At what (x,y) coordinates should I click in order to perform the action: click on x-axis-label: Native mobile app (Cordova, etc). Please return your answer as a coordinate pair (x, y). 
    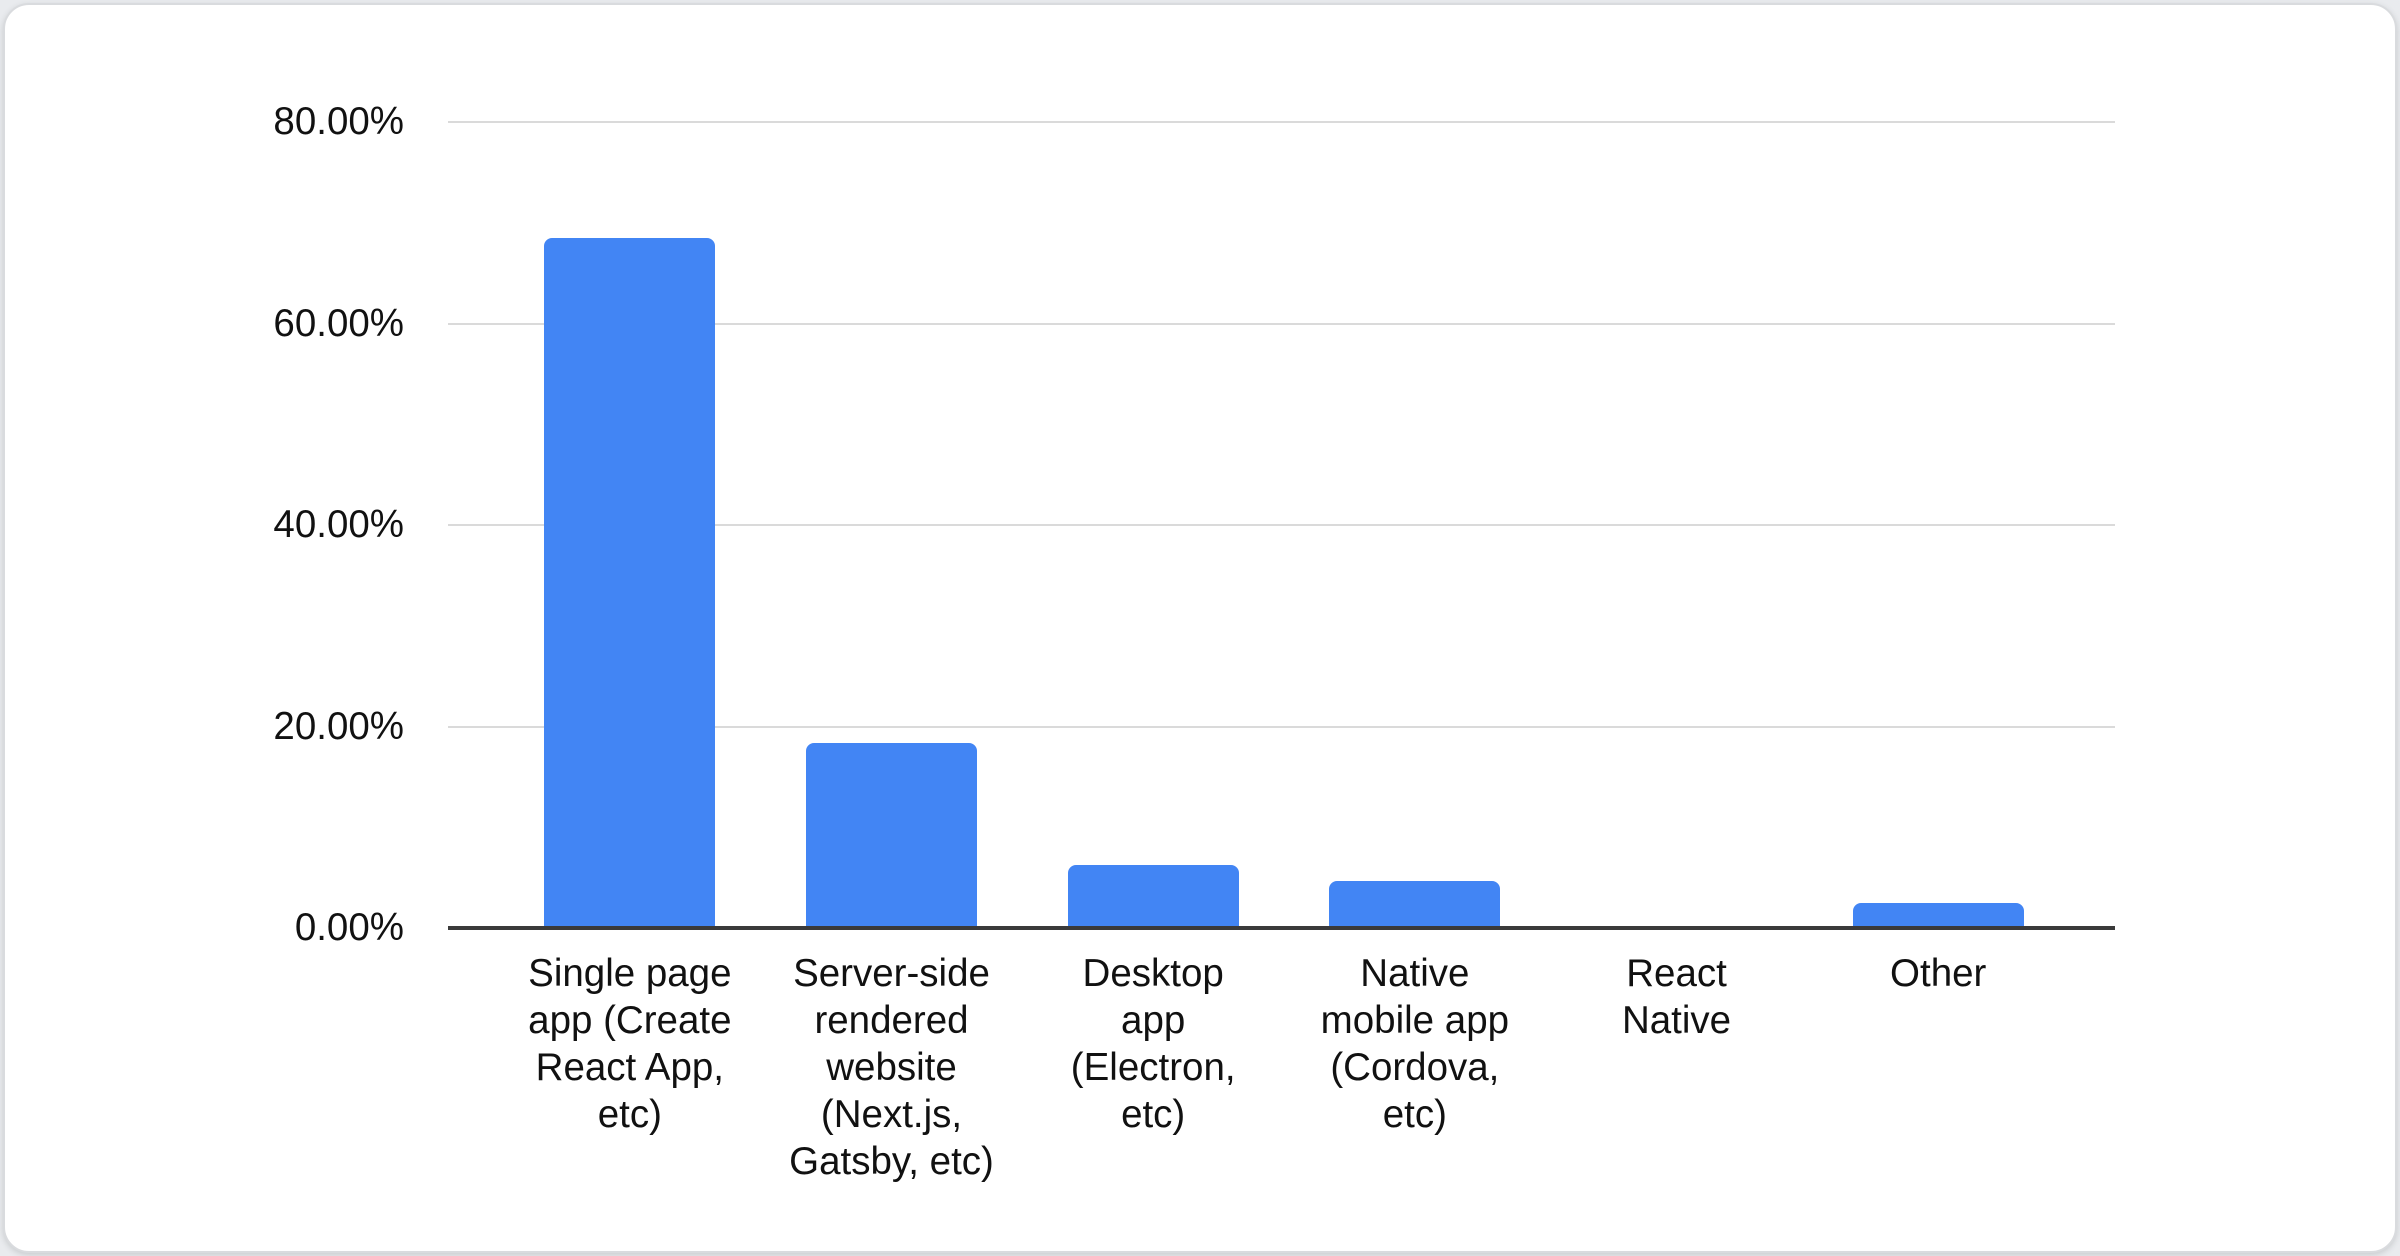
    Looking at the image, I should click on (1415, 1067).